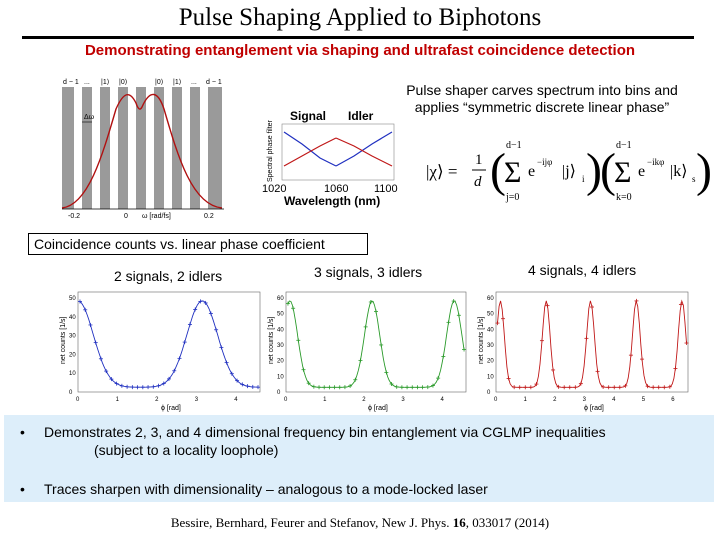 The height and width of the screenshot is (540, 720). I want to click on wavelength-tick: 1100, so click(386, 189).